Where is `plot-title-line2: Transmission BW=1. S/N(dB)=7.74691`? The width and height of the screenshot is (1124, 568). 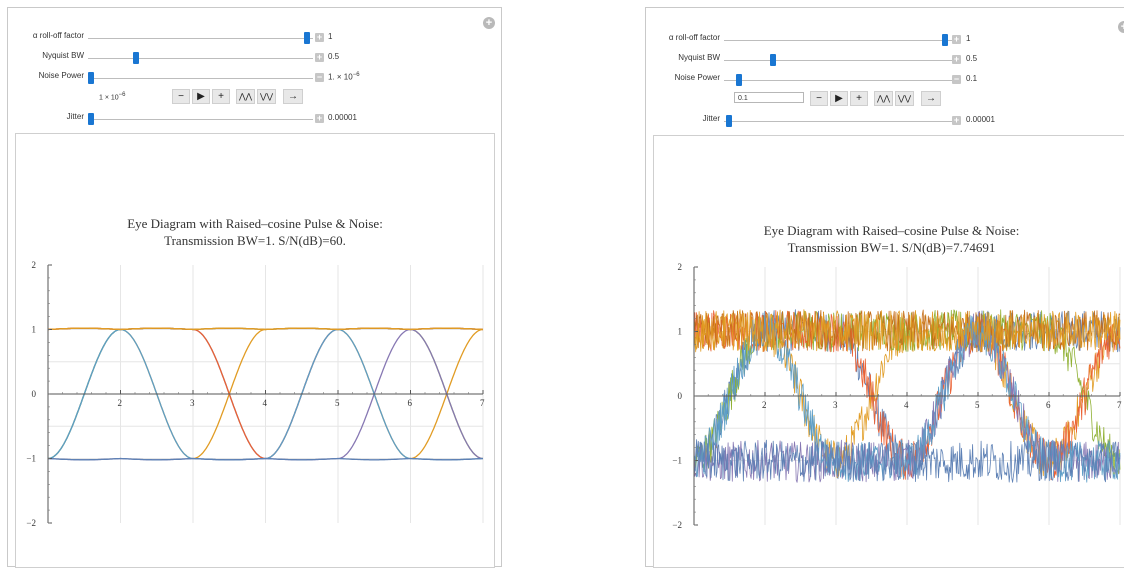
plot-title-line2: Transmission BW=1. S/N(dB)=7.74691 is located at coordinates (891, 247).